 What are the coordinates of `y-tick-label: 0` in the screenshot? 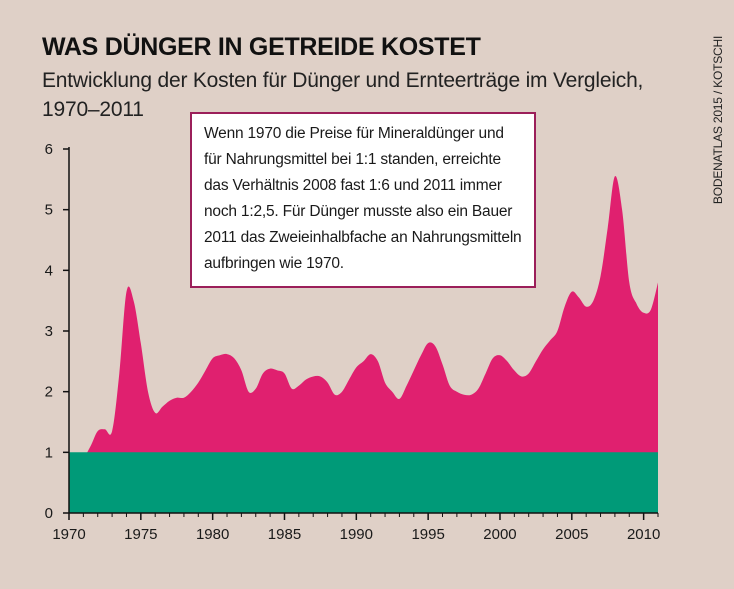 It's located at (49, 513).